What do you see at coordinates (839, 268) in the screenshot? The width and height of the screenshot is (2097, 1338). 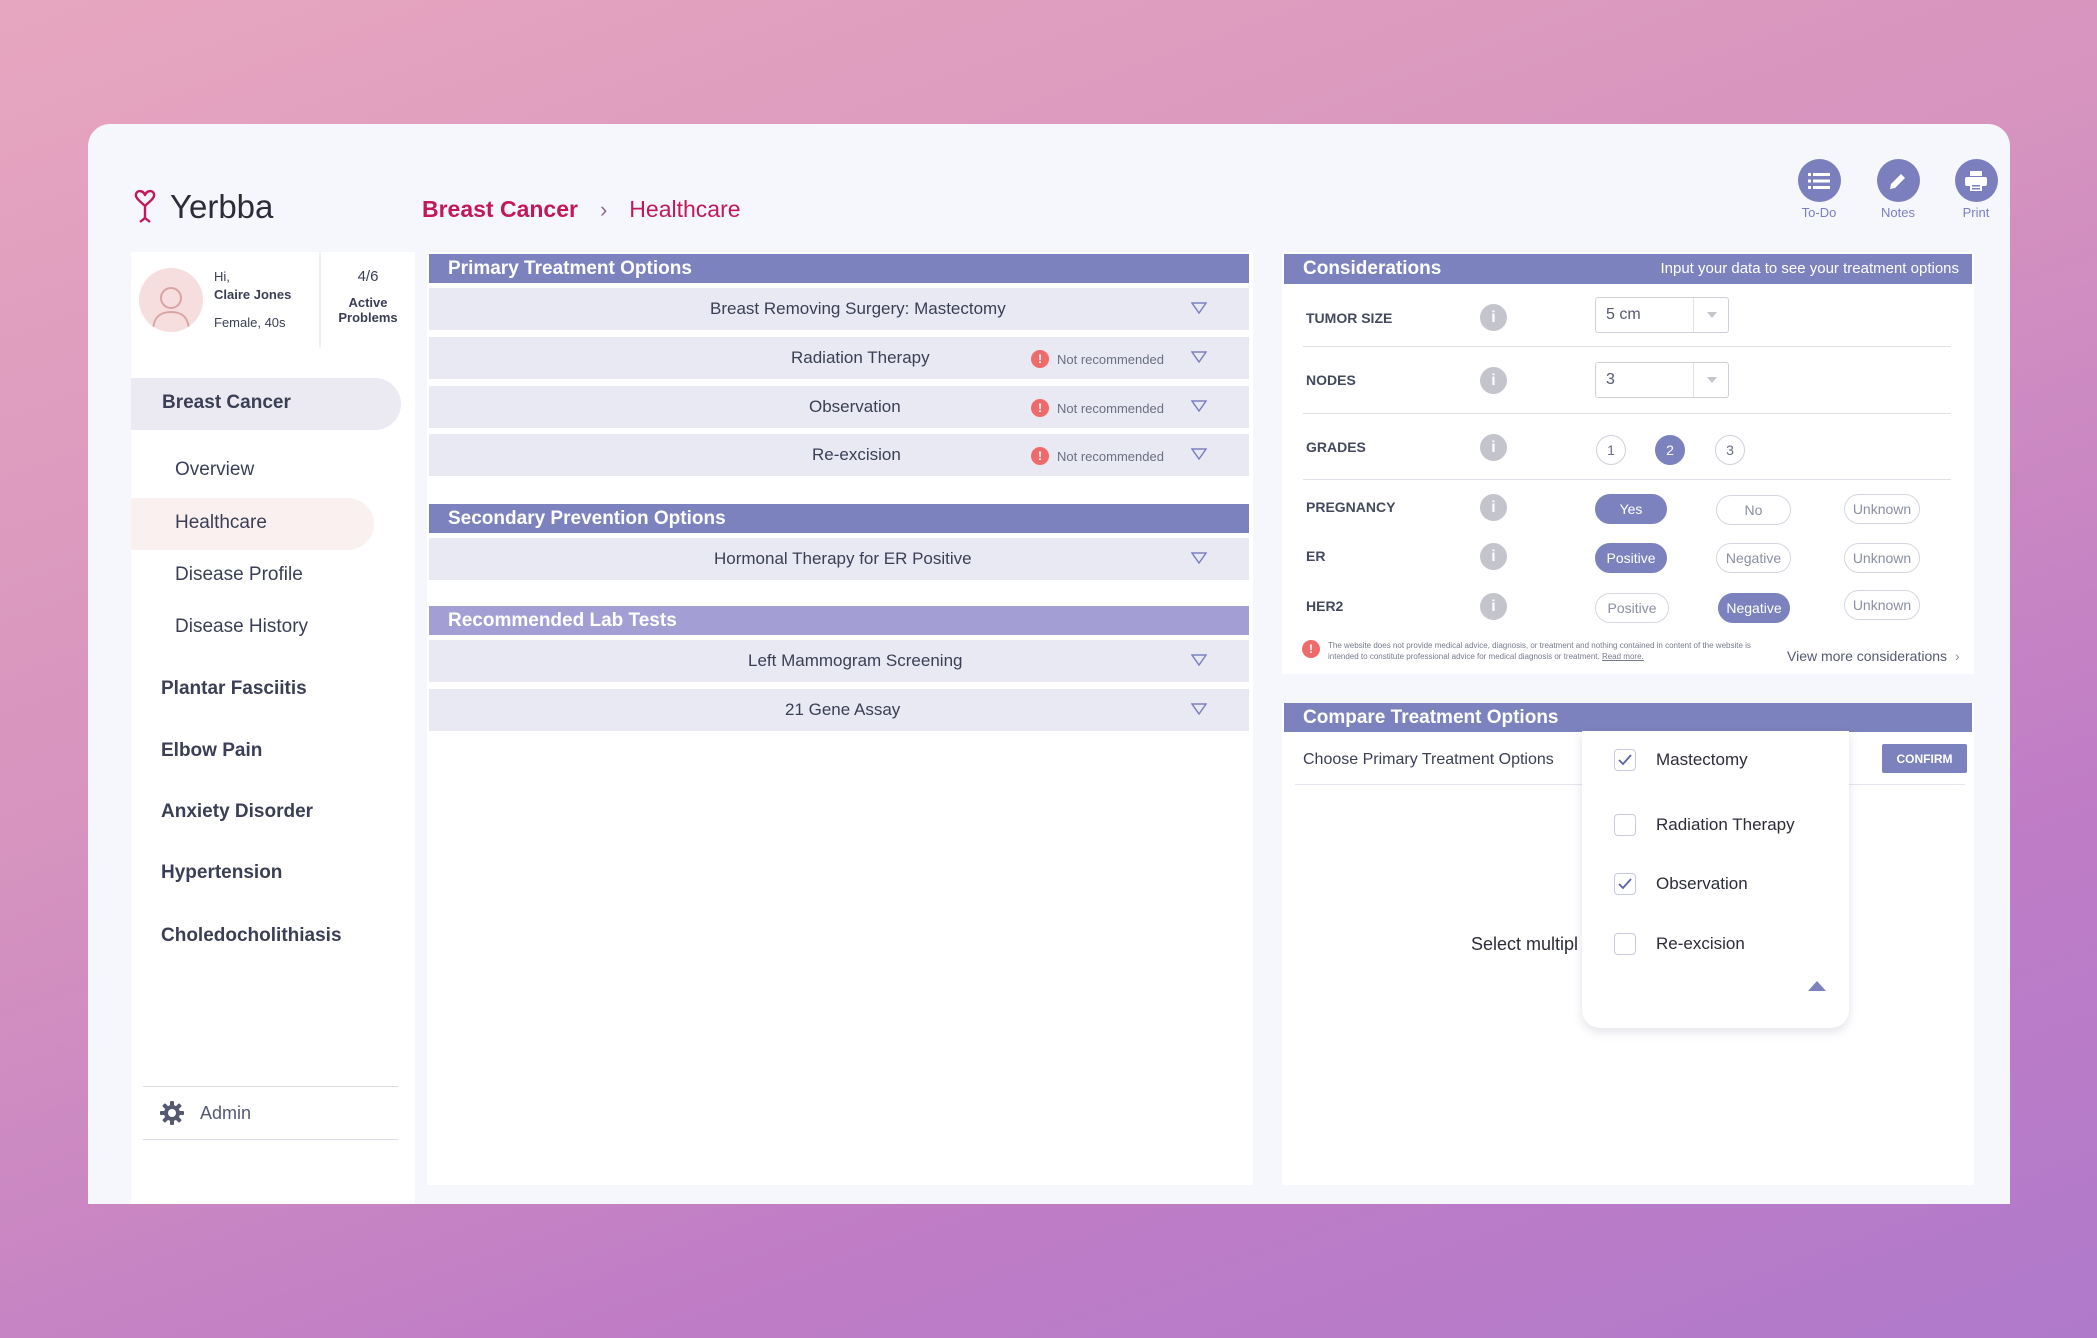 I see `primary-treatment-header: Primary Treatment Options` at bounding box center [839, 268].